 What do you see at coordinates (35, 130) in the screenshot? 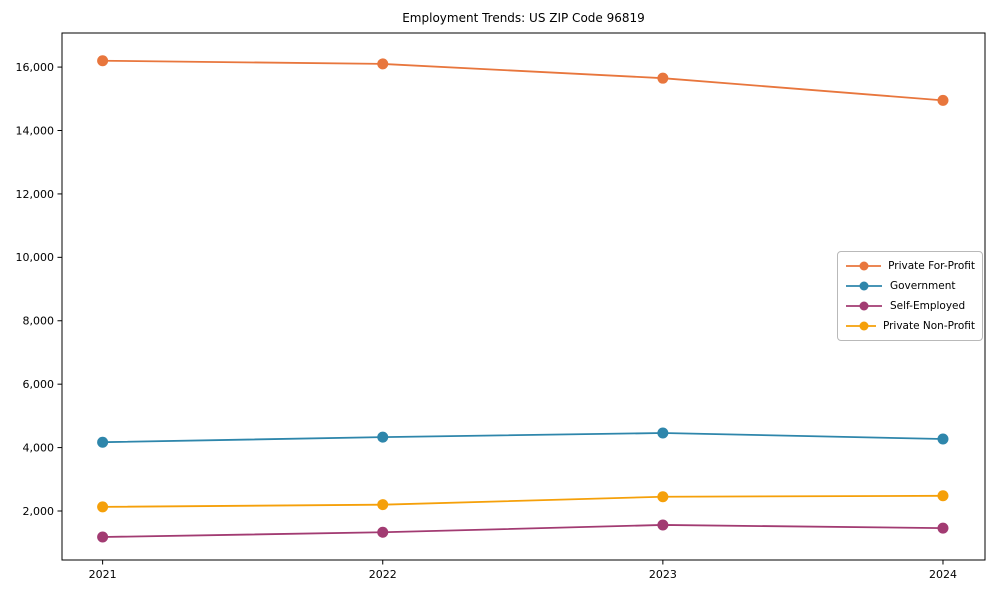
I see `y-tick-label: 14,000` at bounding box center [35, 130].